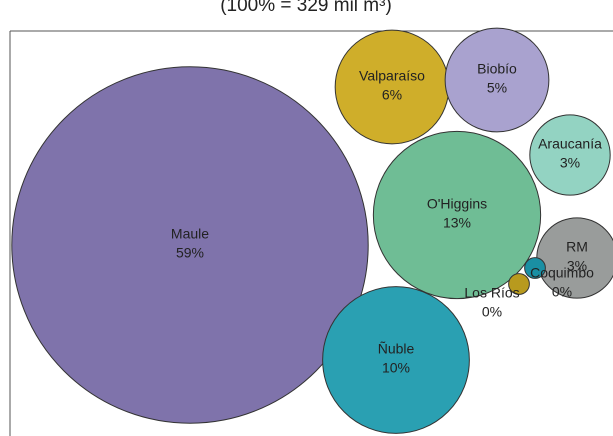  What do you see at coordinates (577, 247) in the screenshot?
I see `bubble-label: RM` at bounding box center [577, 247].